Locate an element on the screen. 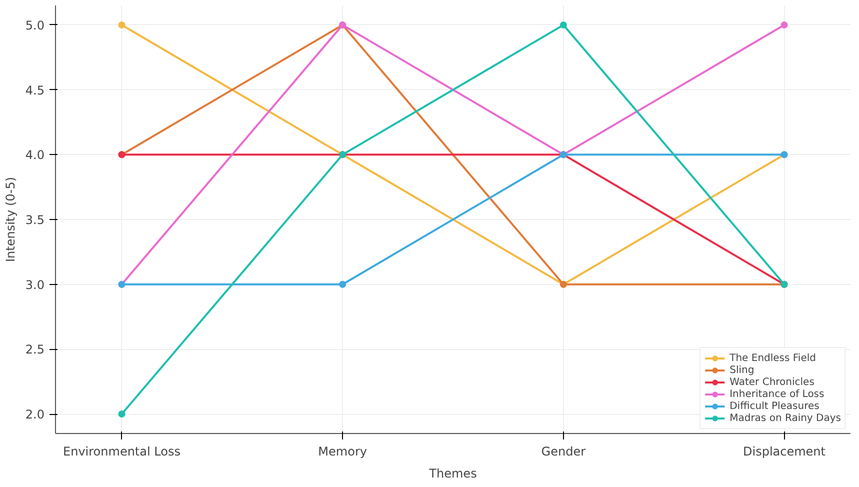 The image size is (859, 487). x-axis-title: Themes is located at coordinates (452, 473).